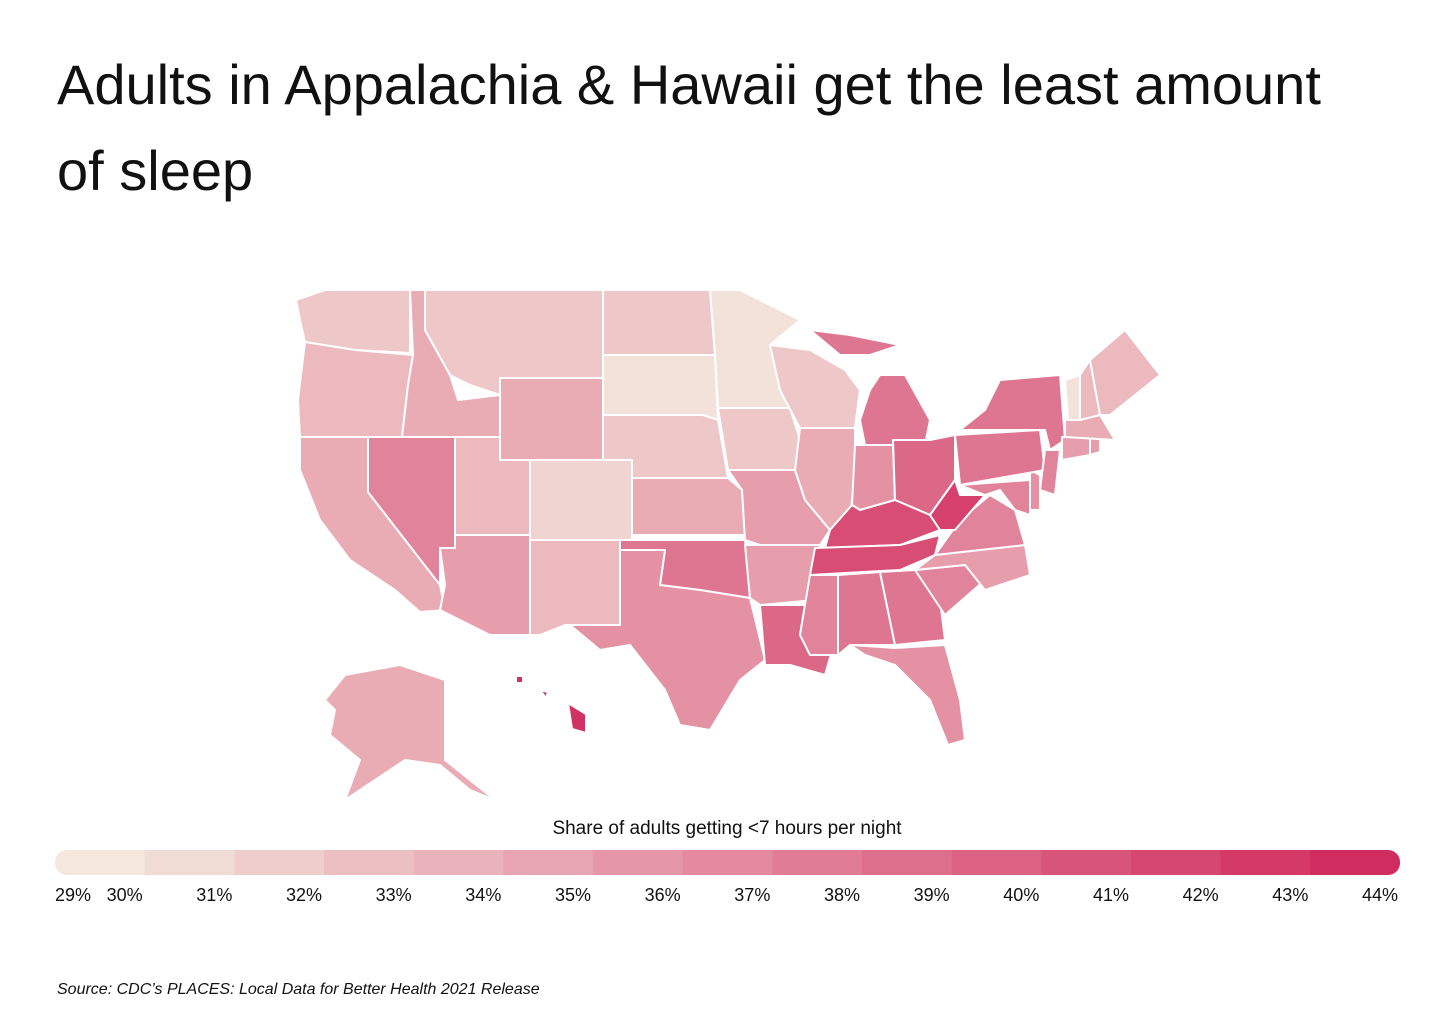 This screenshot has height=1012, width=1450. Describe the element at coordinates (752, 895) in the screenshot. I see `legend-tick-label: 37%` at that location.